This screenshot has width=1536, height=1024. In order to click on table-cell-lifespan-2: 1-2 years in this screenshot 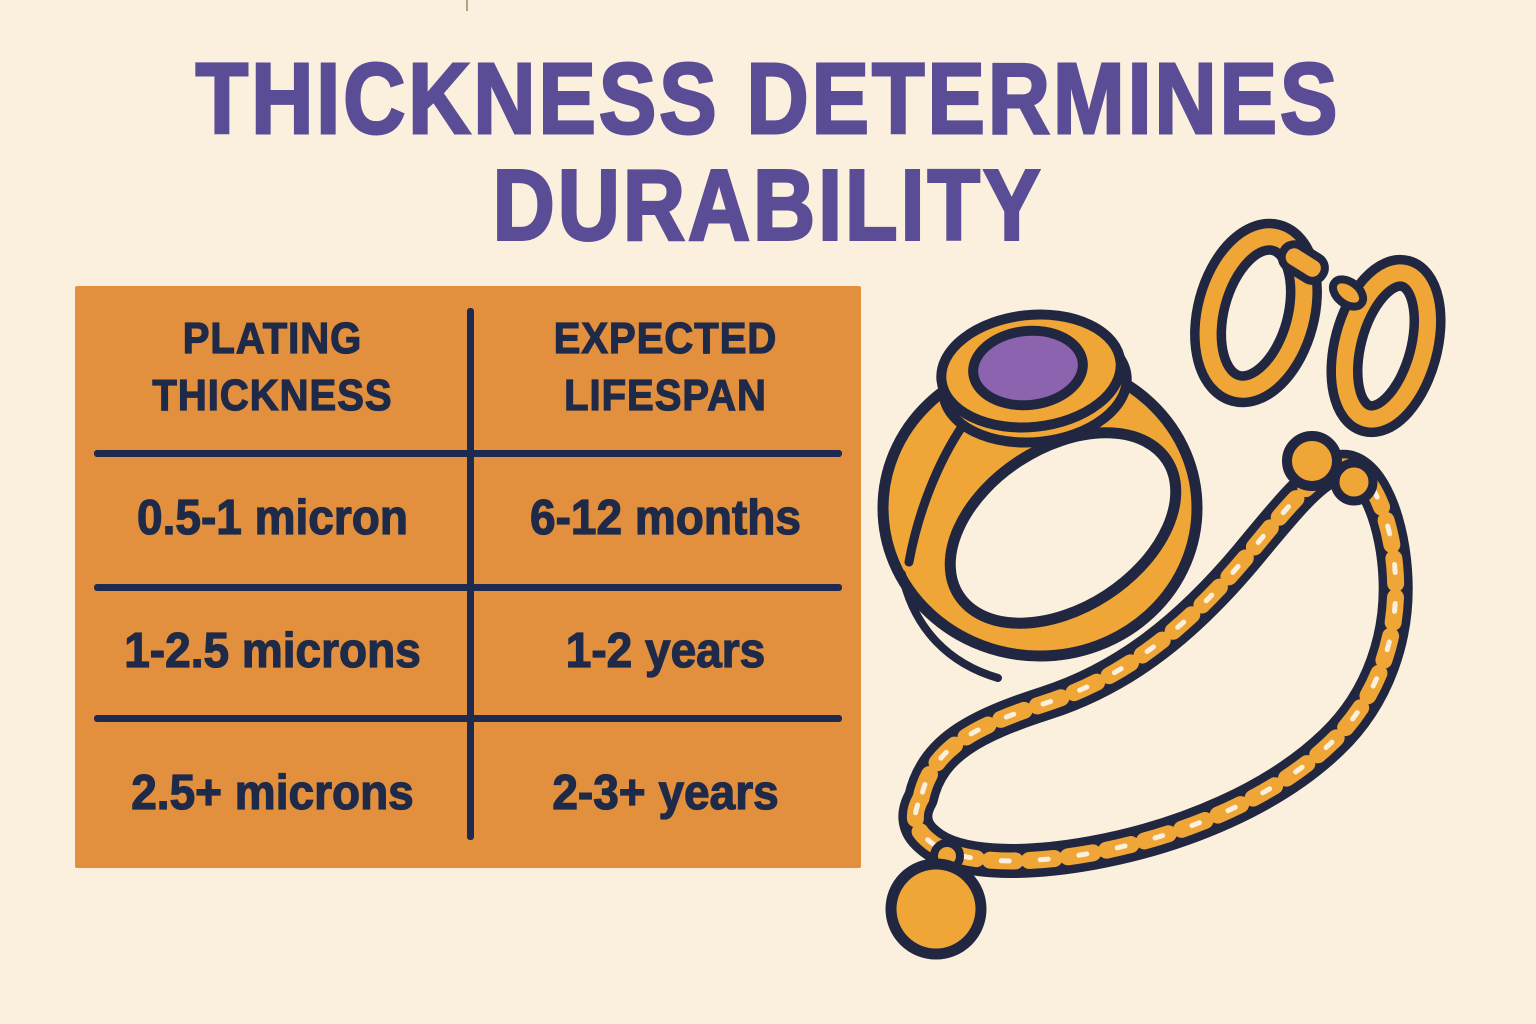, I will do `click(665, 649)`.